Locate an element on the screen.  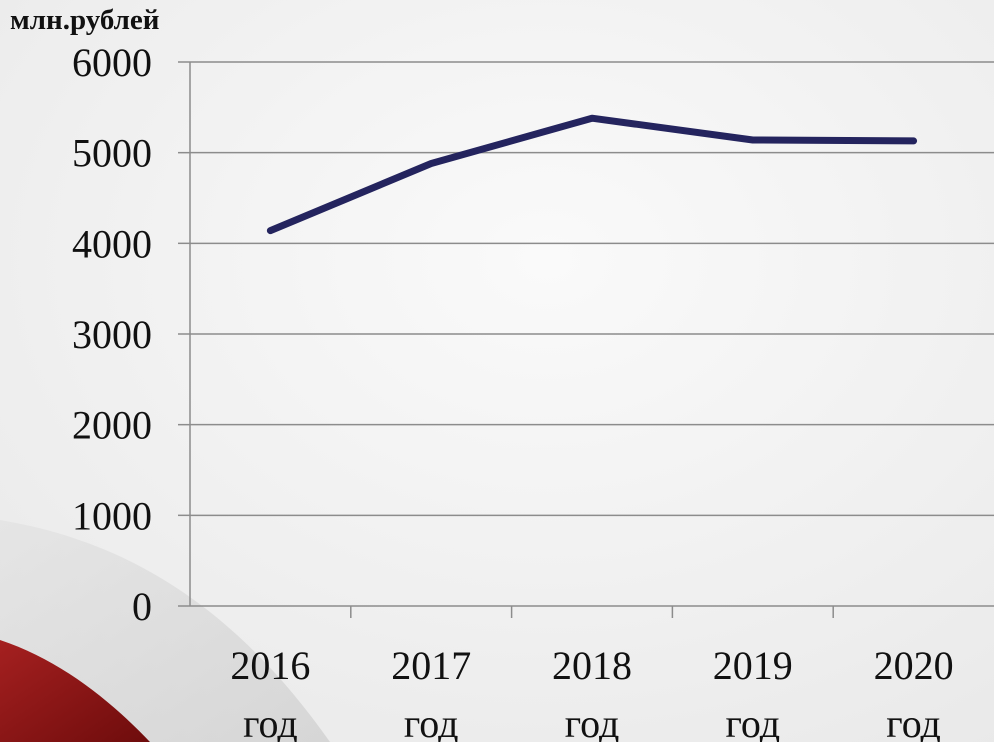
y-tick-label-6000: 6000 is located at coordinates (112, 62).